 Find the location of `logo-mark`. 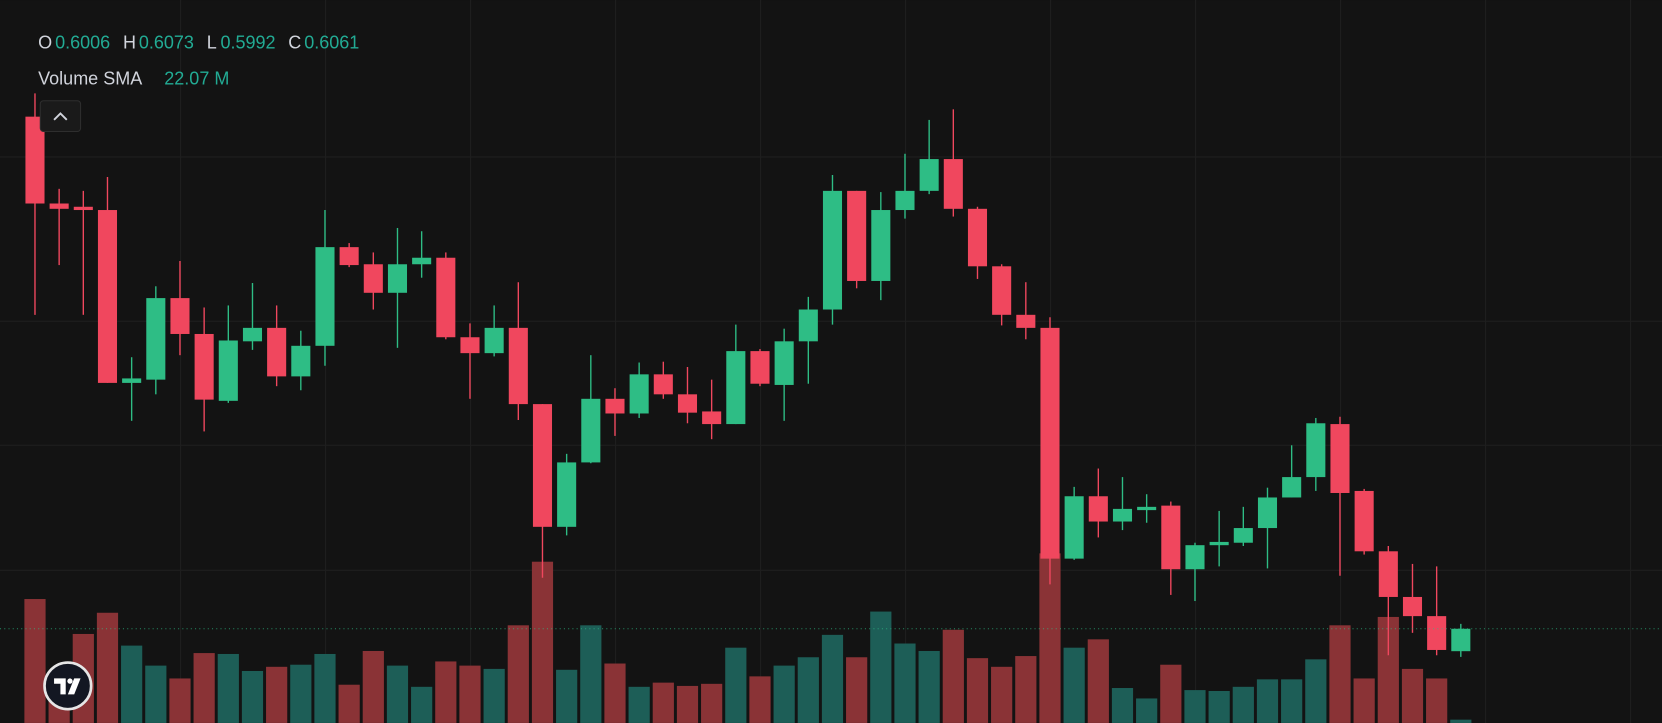

logo-mark is located at coordinates (67, 686).